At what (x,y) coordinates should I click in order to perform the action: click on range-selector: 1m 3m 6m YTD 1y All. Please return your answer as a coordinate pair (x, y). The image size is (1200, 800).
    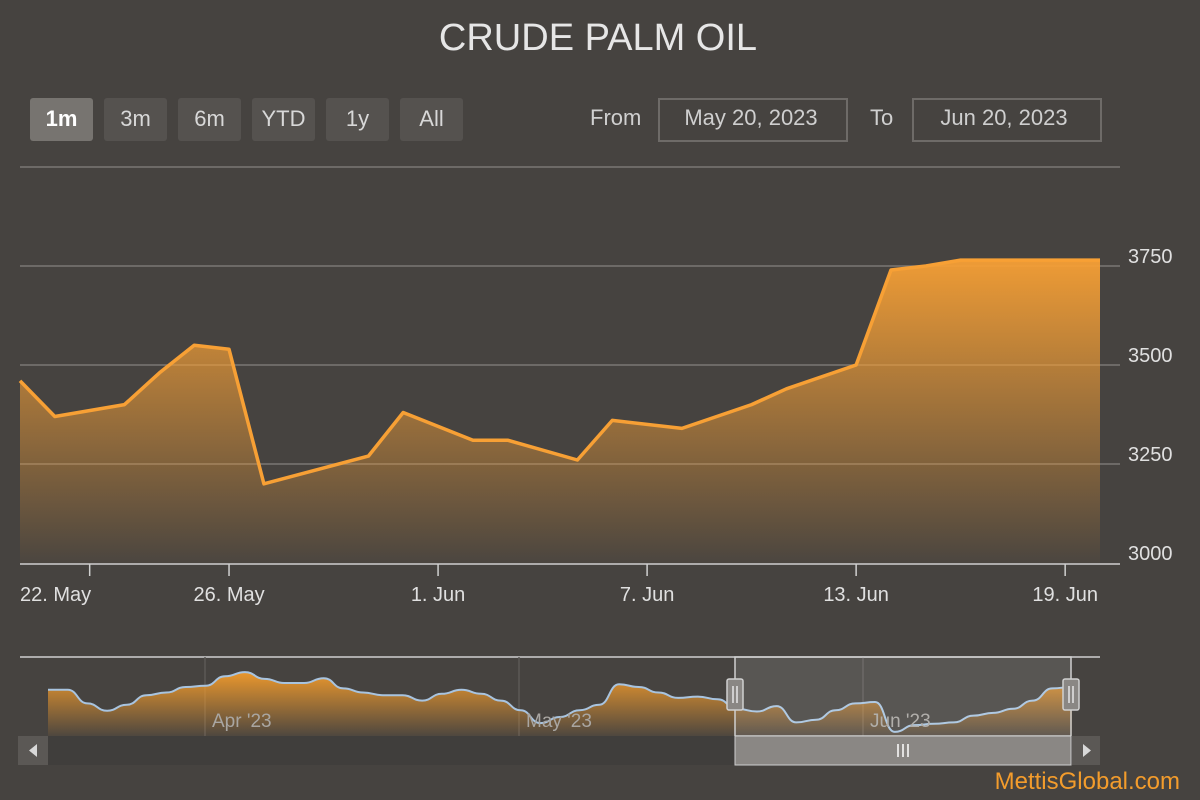
    Looking at the image, I should click on (246, 119).